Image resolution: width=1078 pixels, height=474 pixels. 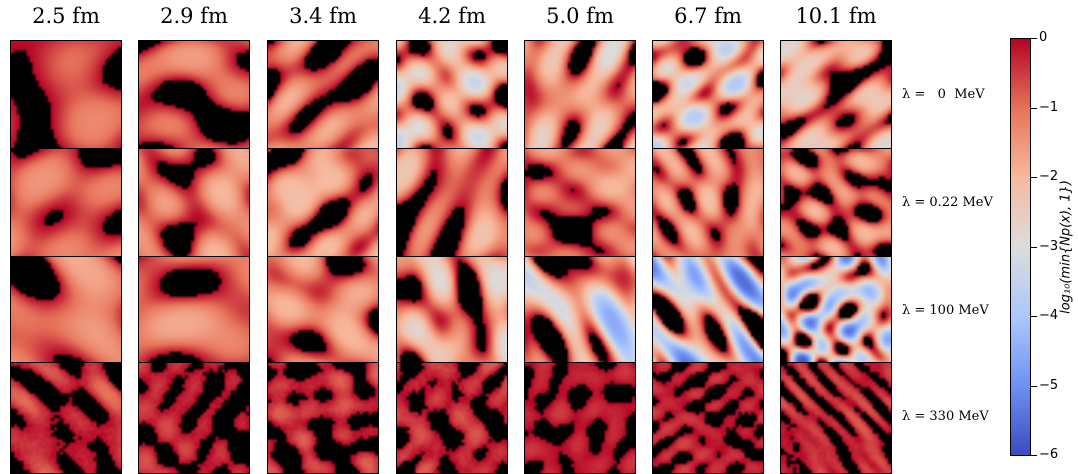 I want to click on column-title: 10.1 fm, so click(x=836, y=16).